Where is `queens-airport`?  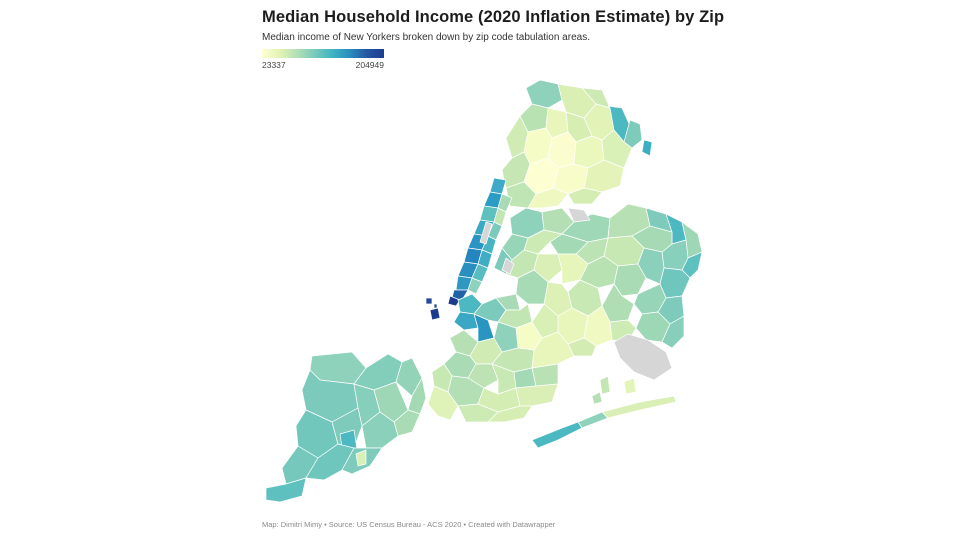
queens-airport is located at coordinates (579, 215).